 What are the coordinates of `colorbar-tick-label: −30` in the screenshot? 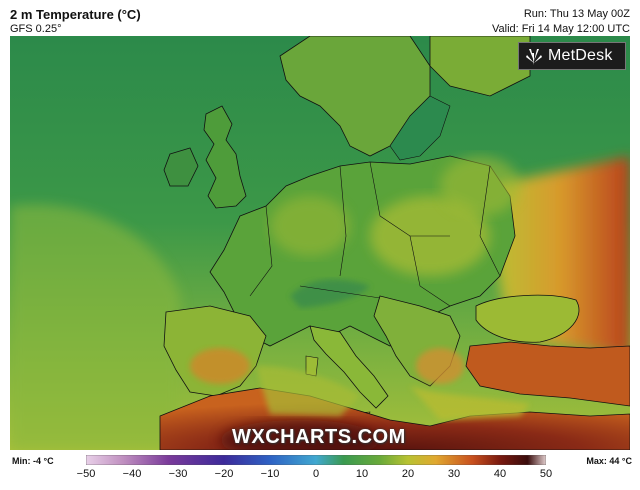 It's located at (178, 474).